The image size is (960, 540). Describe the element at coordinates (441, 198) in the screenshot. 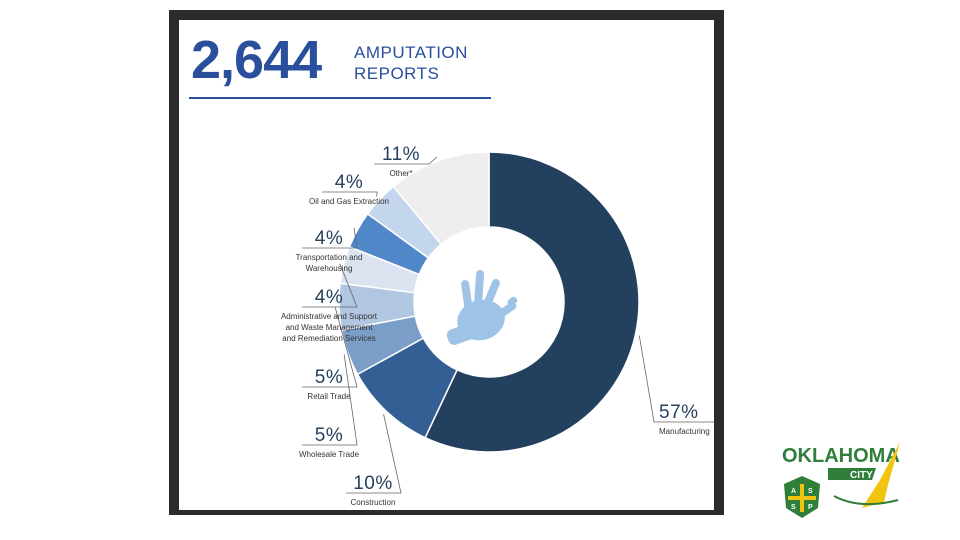

I see `slice-other` at that location.